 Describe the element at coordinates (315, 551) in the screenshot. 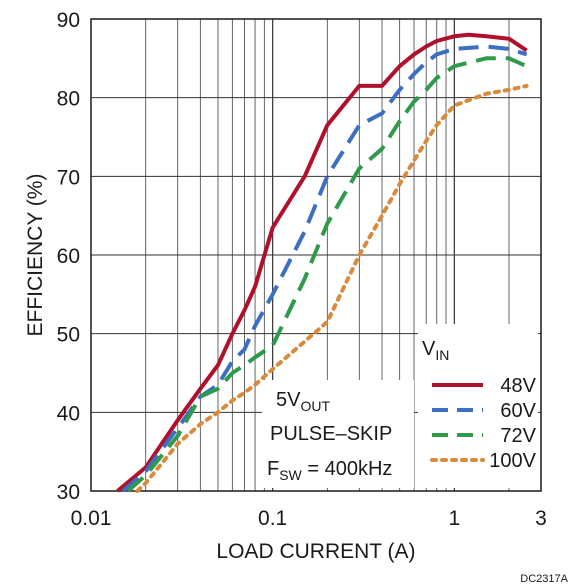

I see `x-axis-title: LOAD CURRENT (A)` at that location.